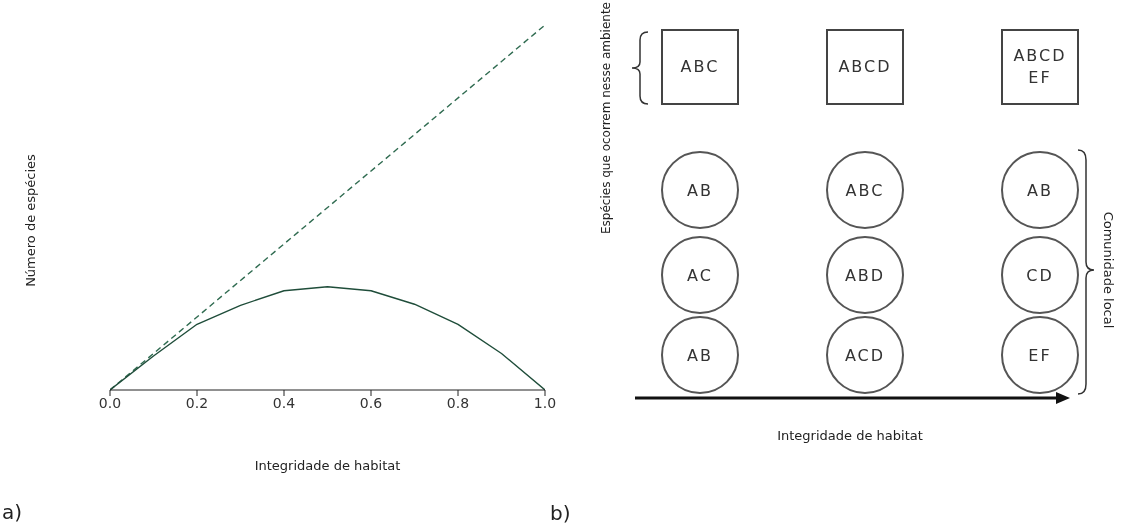 The width and height of the screenshot is (1125, 532). Describe the element at coordinates (545, 402) in the screenshot. I see `x-tick-label: 1.0` at that location.